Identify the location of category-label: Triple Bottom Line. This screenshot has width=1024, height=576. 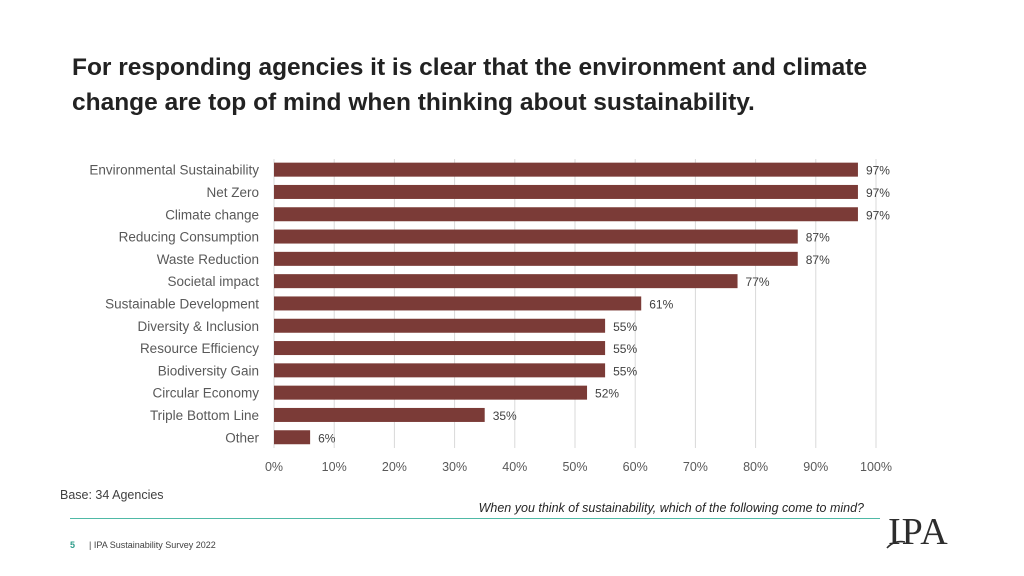
(204, 415).